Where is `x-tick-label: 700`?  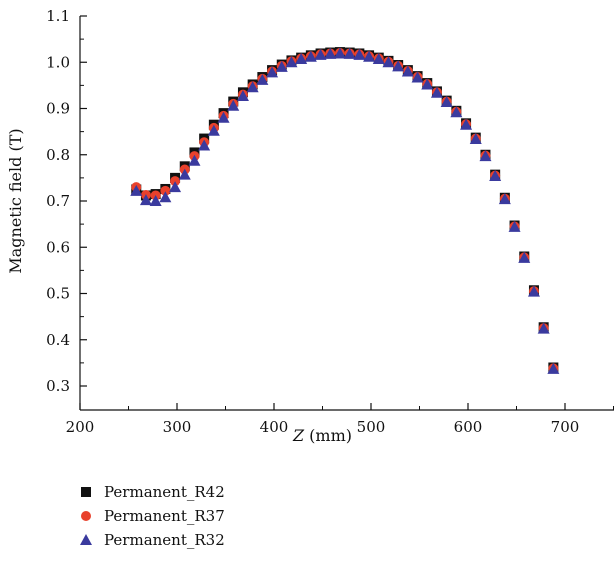
x-tick-label: 700 is located at coordinates (565, 427).